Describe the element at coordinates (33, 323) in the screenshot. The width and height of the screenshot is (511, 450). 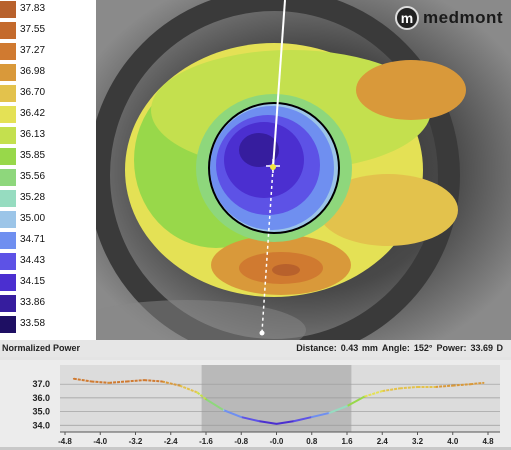
I see `legend-value: 33.58` at that location.